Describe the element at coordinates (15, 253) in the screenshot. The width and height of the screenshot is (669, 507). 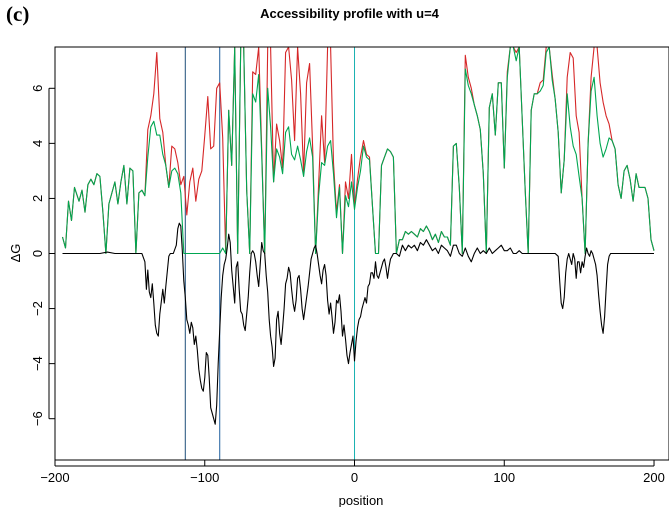
I see `y-axis-title: ΔG` at that location.